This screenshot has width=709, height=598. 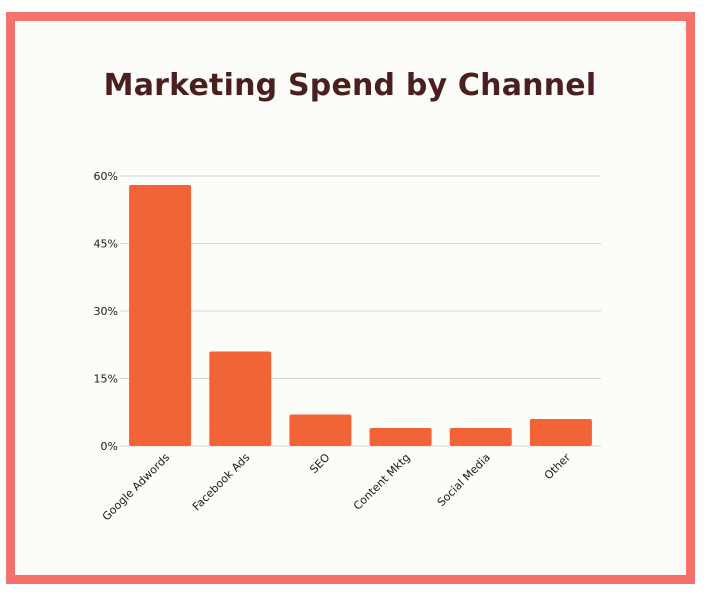 I want to click on y-tick-label: 0%, so click(x=109, y=446).